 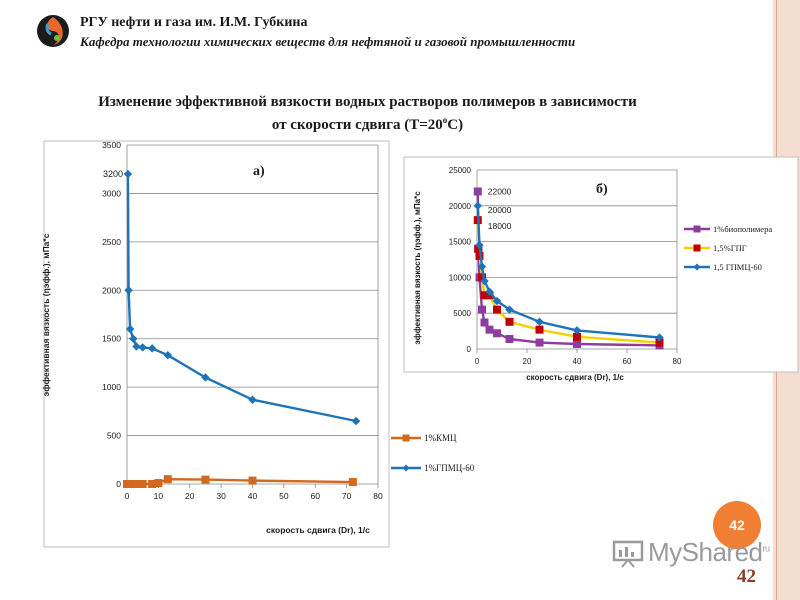 I want to click on slide-title-line2: от скорости сдвига (Т=20оС), so click(x=367, y=124).